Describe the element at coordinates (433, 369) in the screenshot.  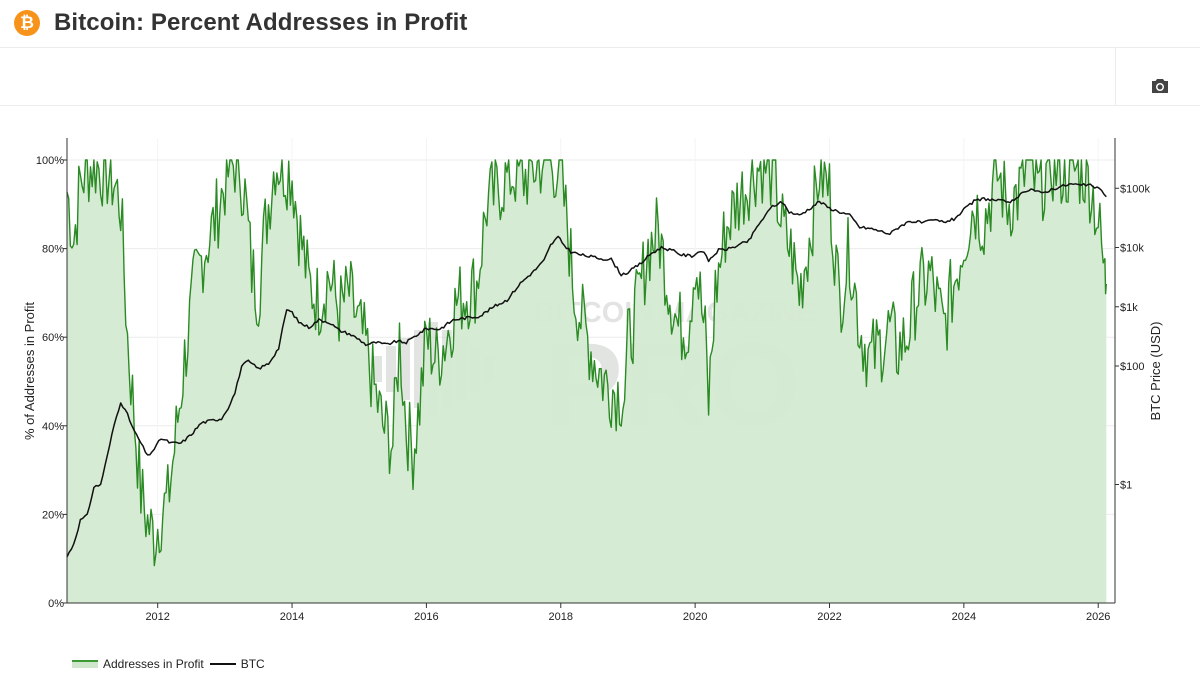
I see `watermark-bars-icon` at that location.